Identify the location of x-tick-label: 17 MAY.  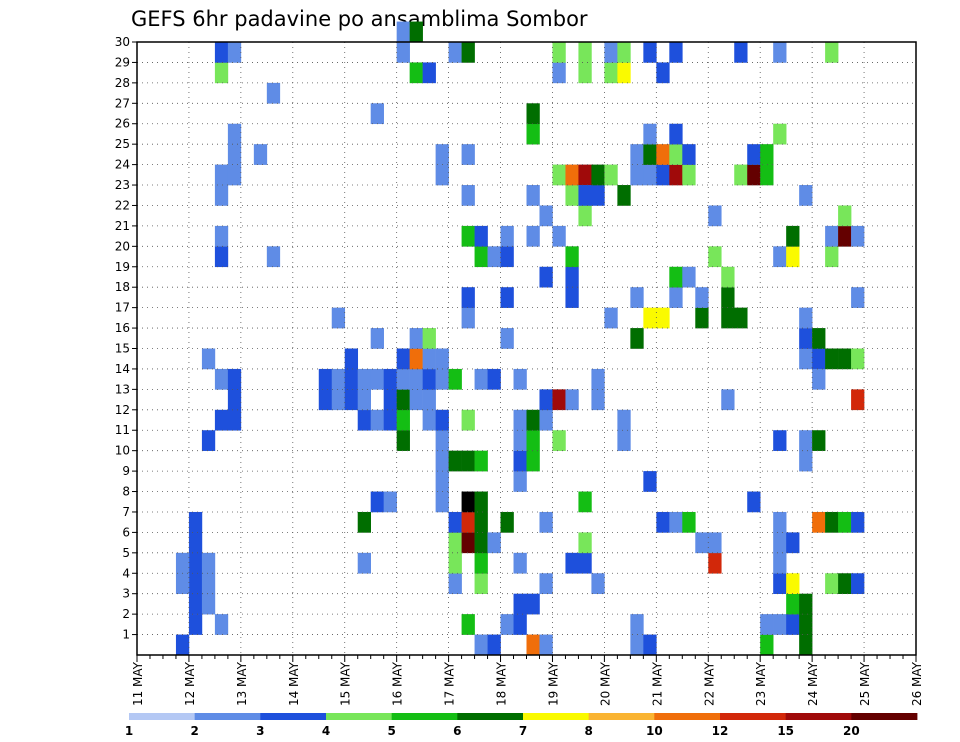
(450, 683).